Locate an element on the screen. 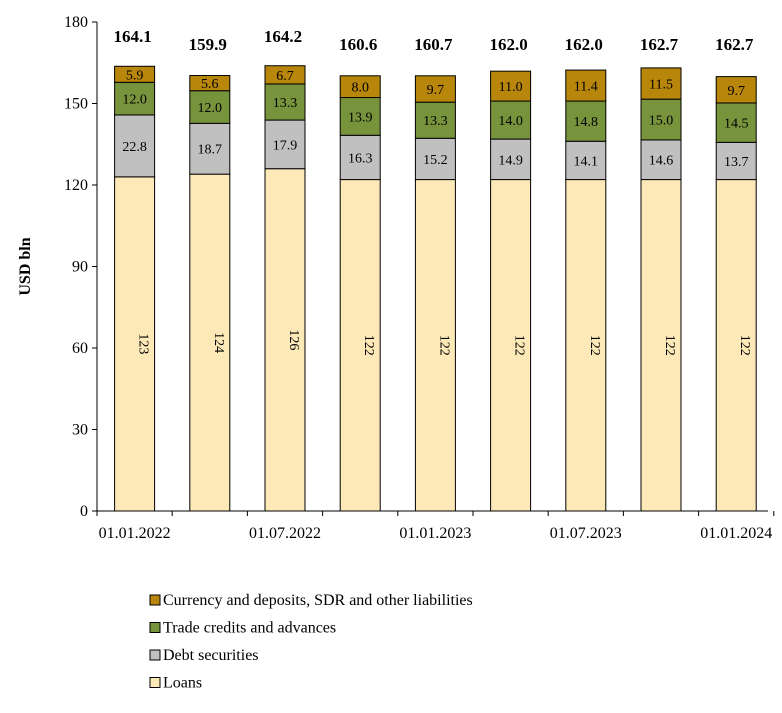 The height and width of the screenshot is (713, 782). bar-value-label: 8.0 is located at coordinates (360, 88).